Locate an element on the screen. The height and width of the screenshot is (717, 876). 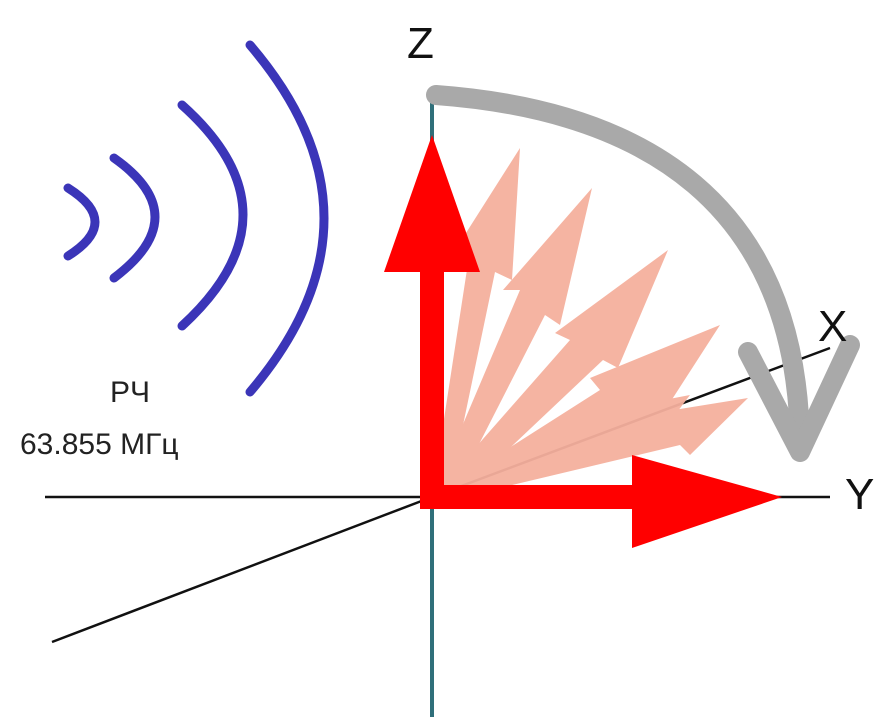
x-axis-line-back is located at coordinates (242, 569).